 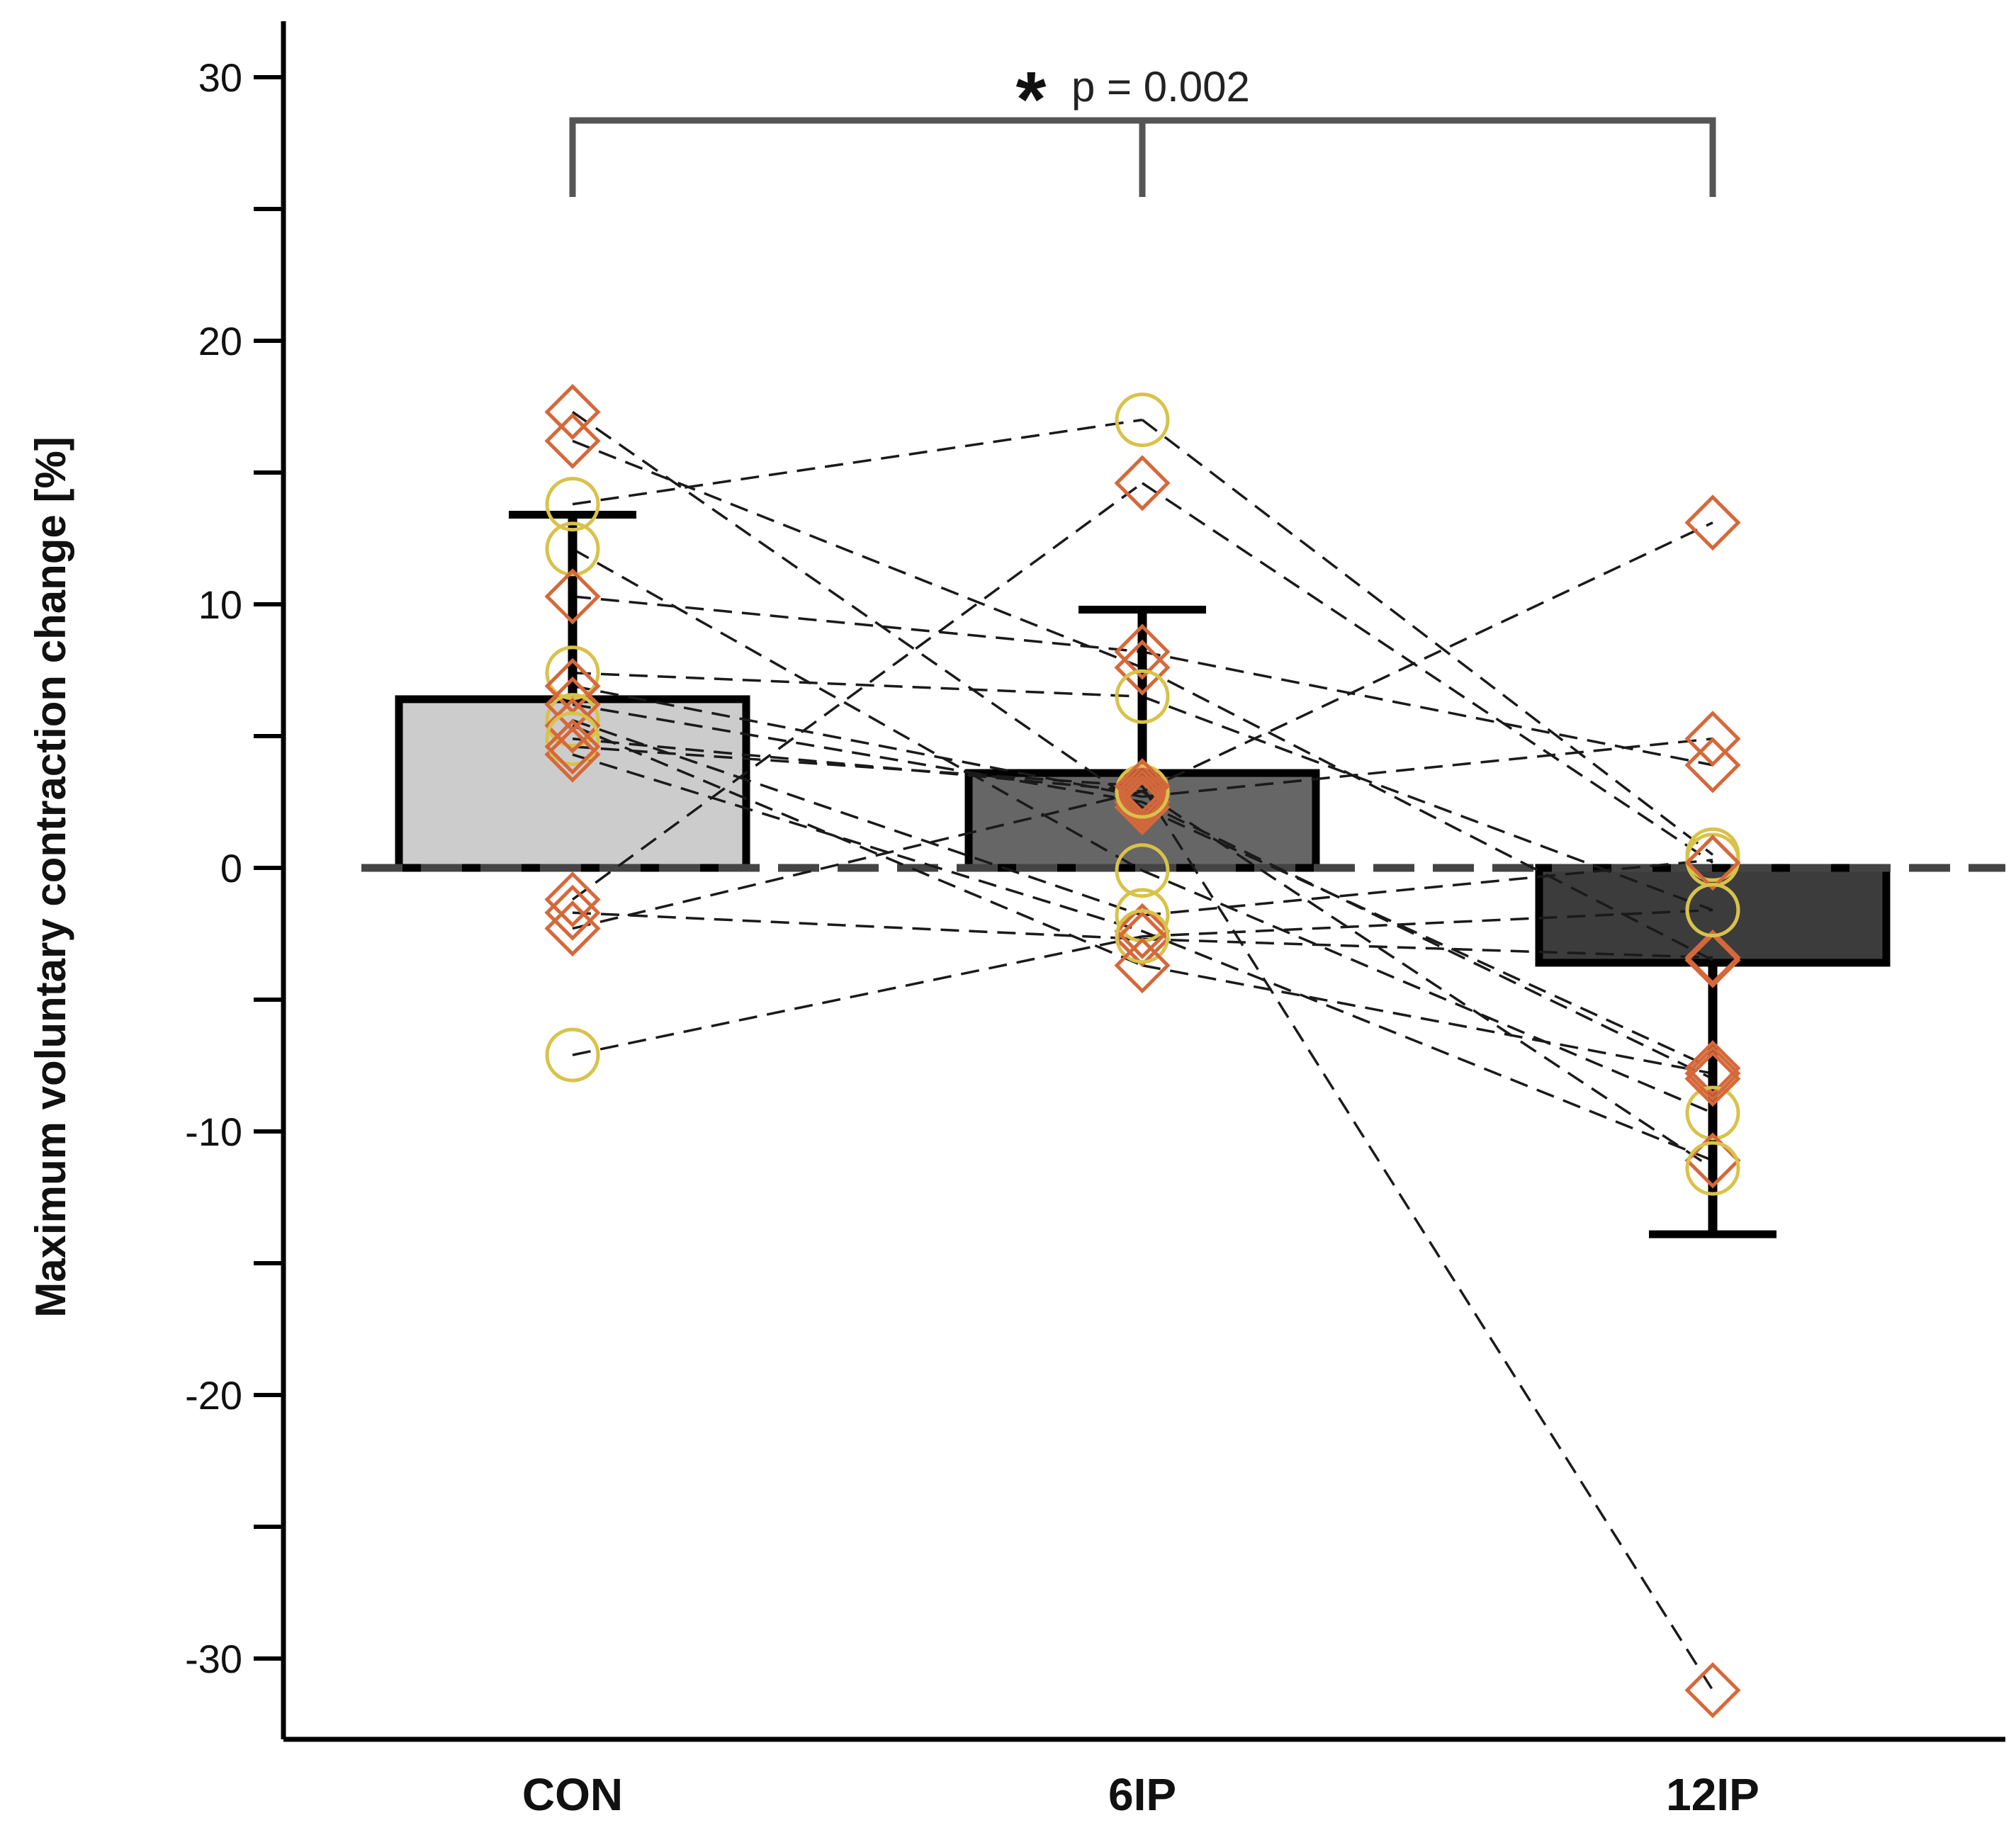 I want to click on y-tick-label-20: 20, so click(x=220, y=341).